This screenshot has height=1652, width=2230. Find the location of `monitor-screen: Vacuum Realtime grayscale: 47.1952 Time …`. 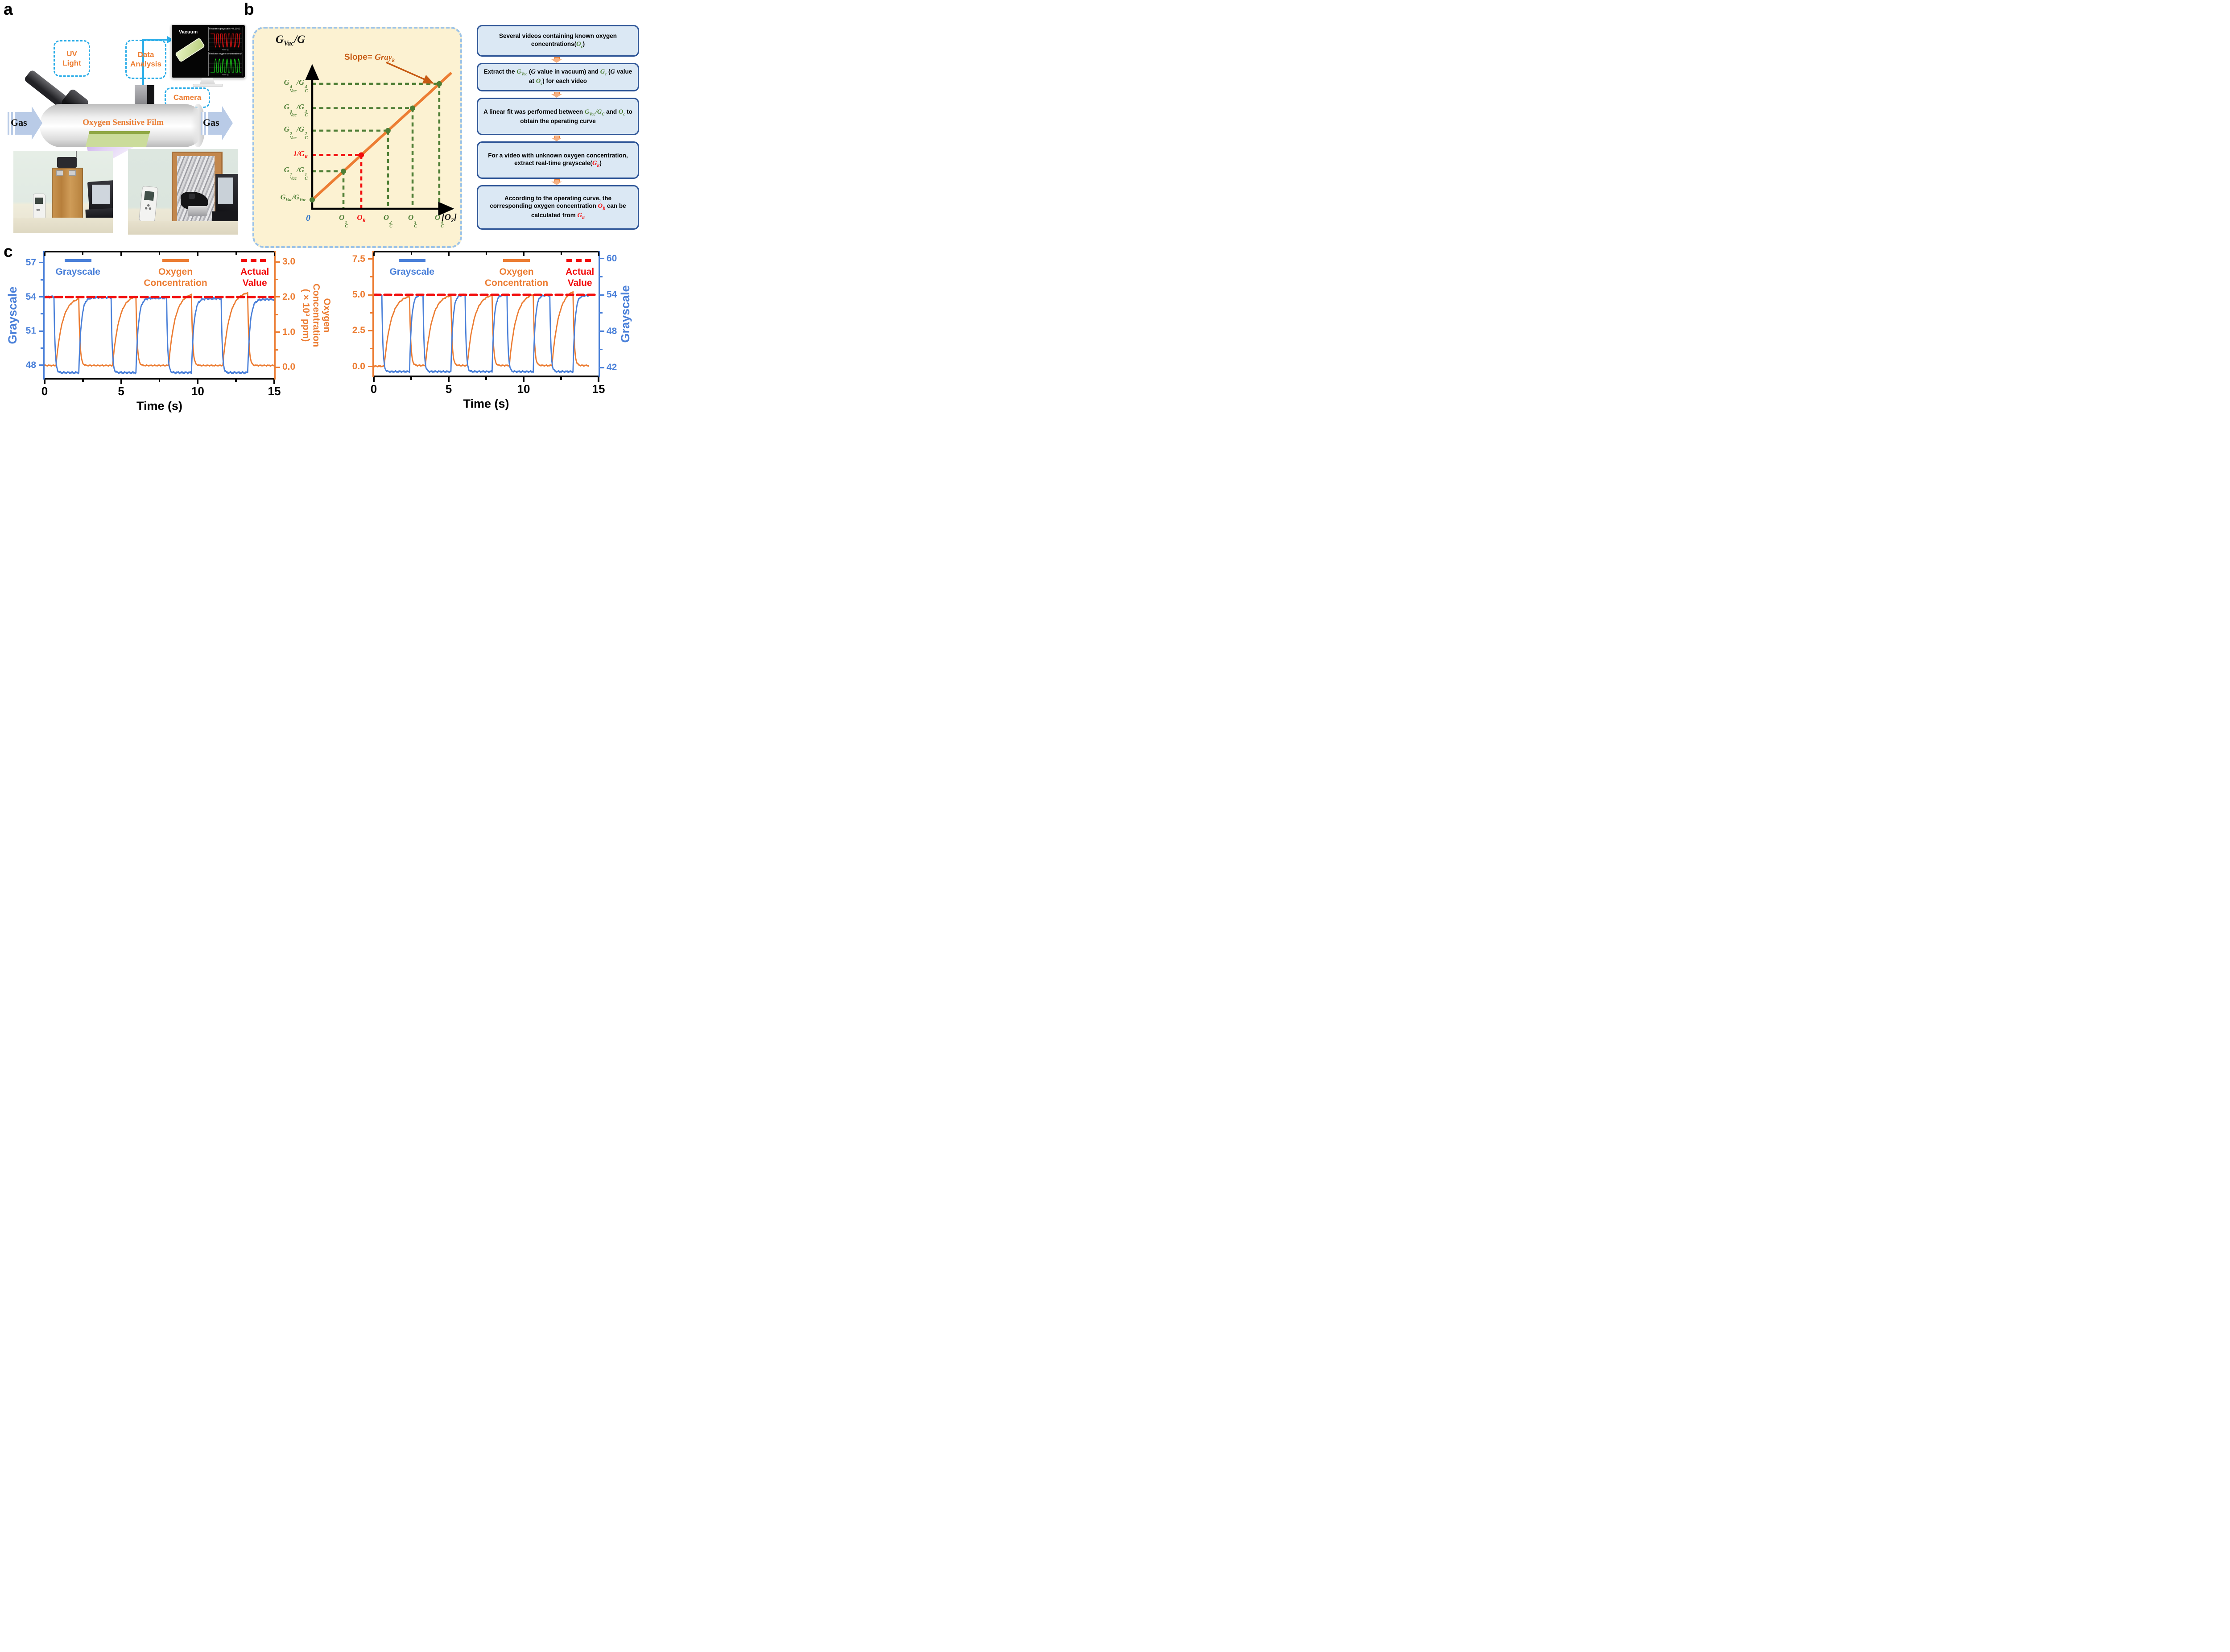

monitor-screen: Vacuum Realtime grayscale: 47.1952 Time … is located at coordinates (208, 51).